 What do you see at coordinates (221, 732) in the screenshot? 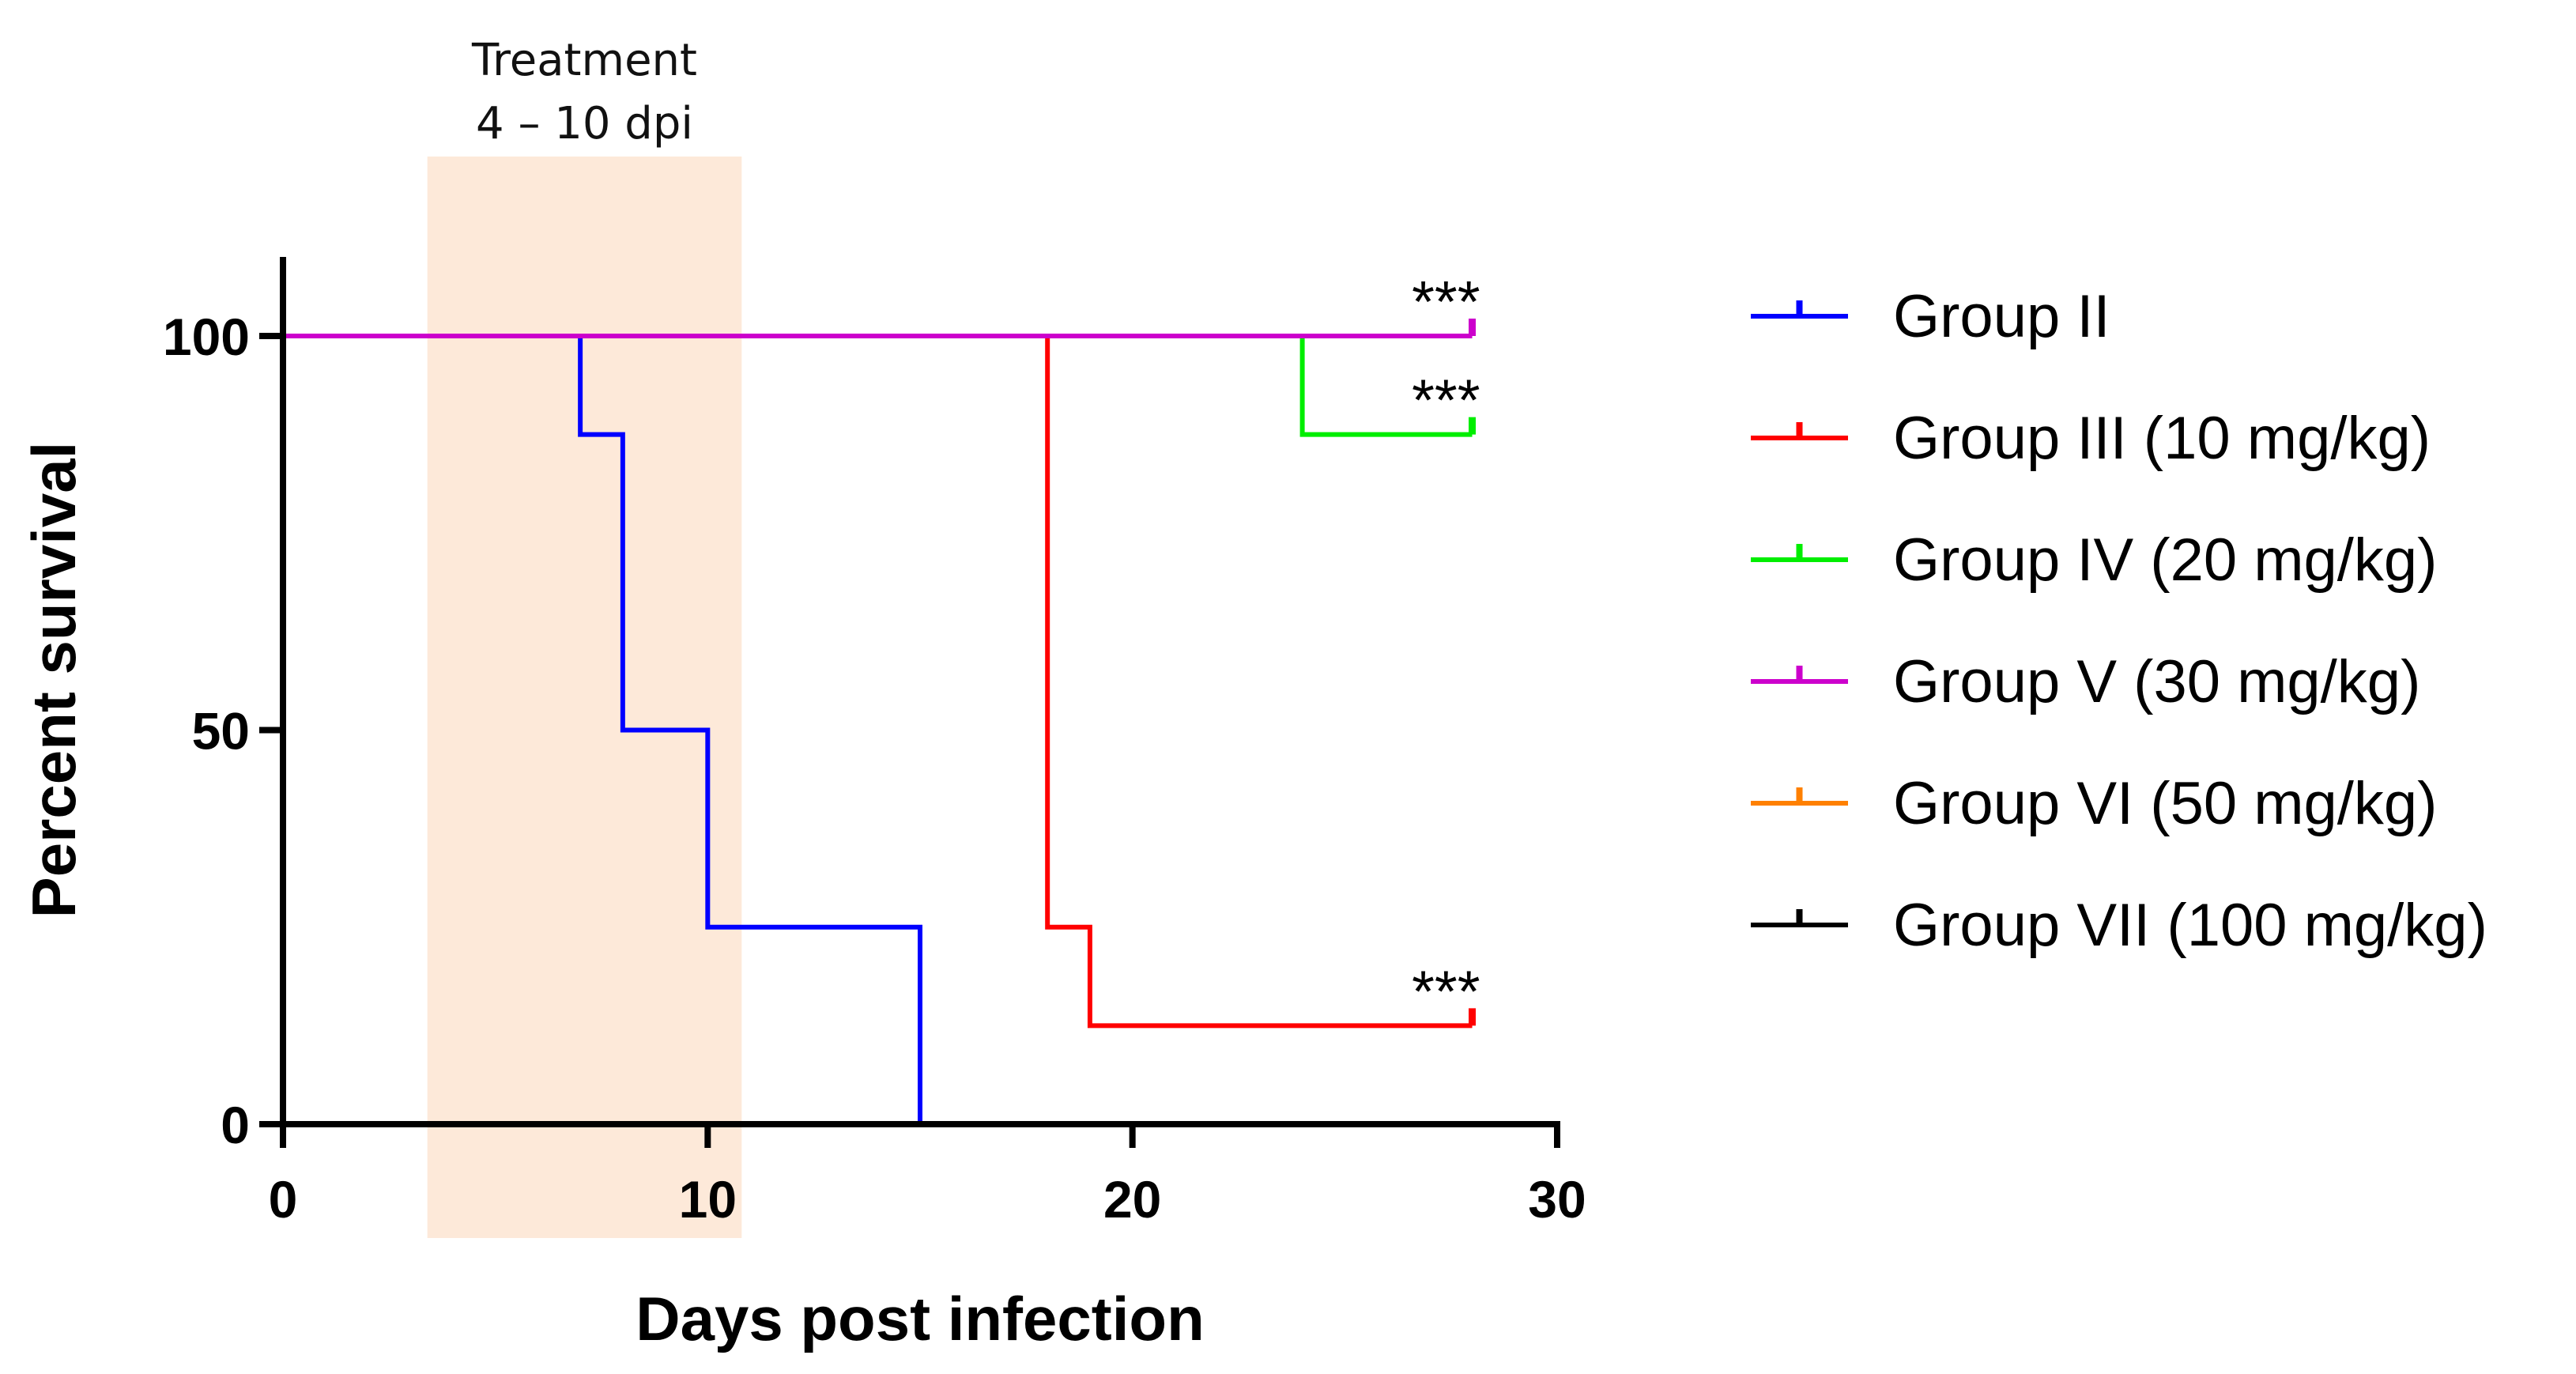
I see `y-tick-label-1: 50` at bounding box center [221, 732].